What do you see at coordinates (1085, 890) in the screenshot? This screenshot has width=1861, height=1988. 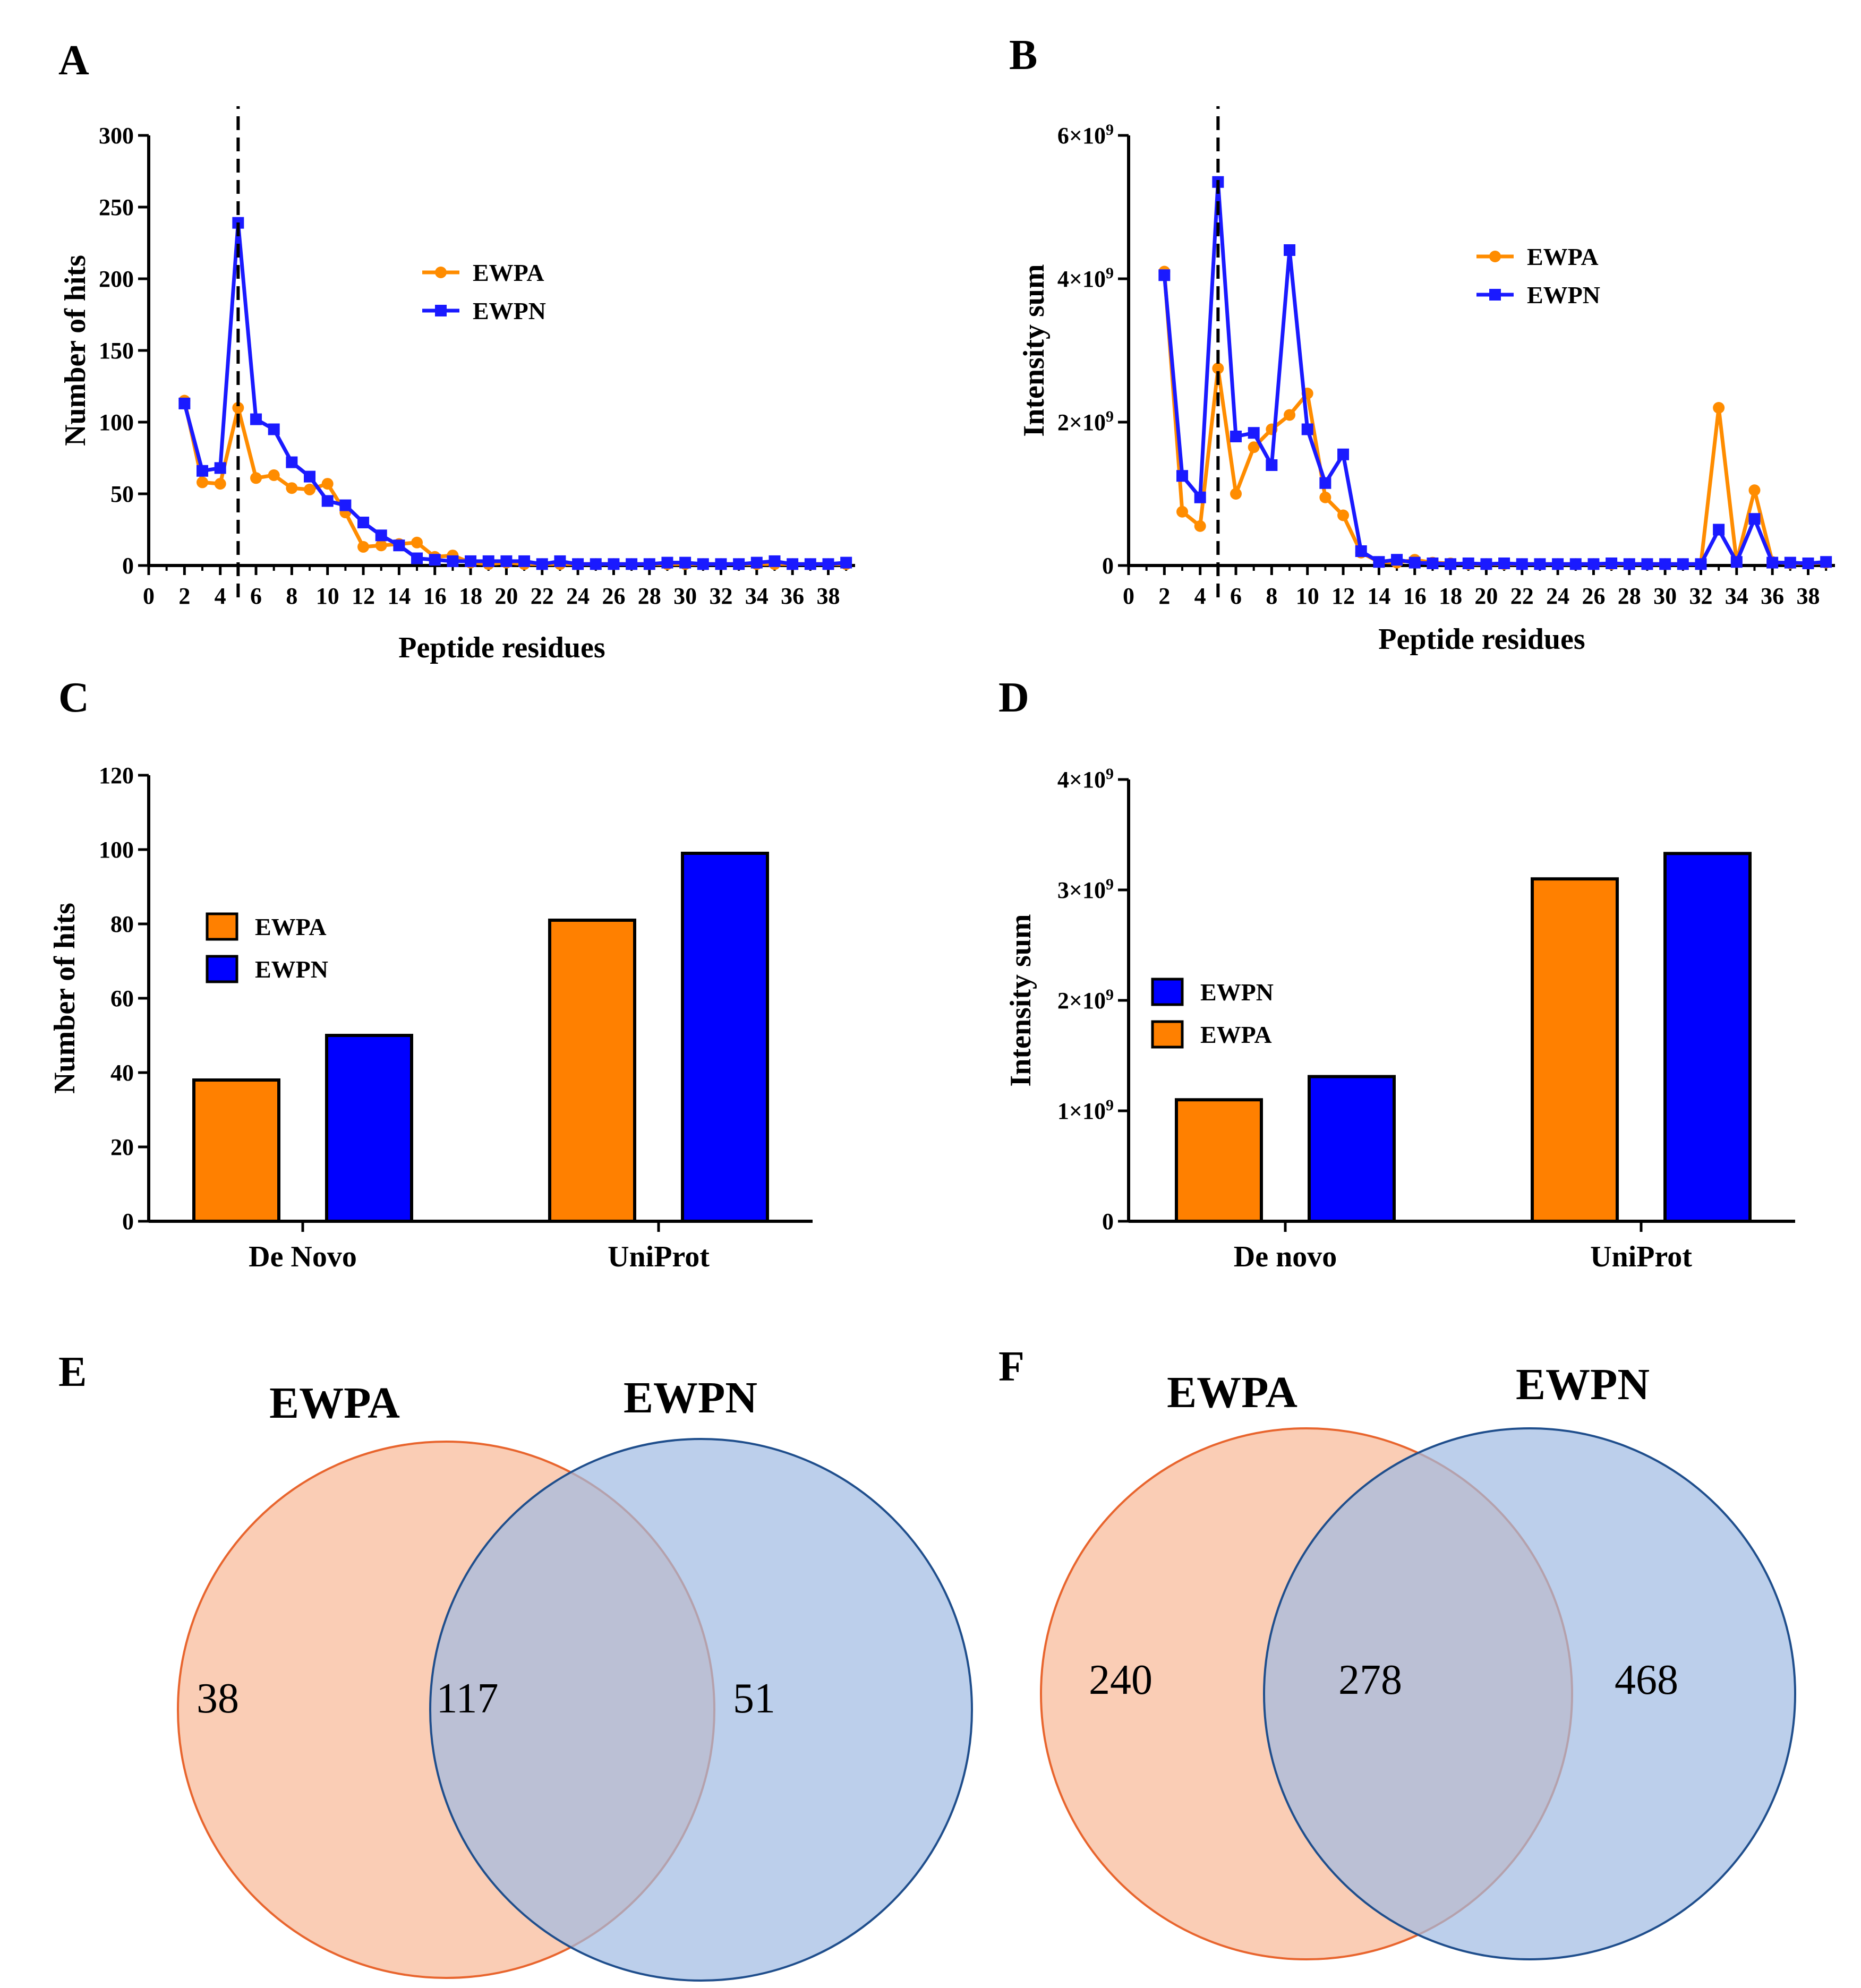 I see `y-tick-label: 3×10⁹` at bounding box center [1085, 890].